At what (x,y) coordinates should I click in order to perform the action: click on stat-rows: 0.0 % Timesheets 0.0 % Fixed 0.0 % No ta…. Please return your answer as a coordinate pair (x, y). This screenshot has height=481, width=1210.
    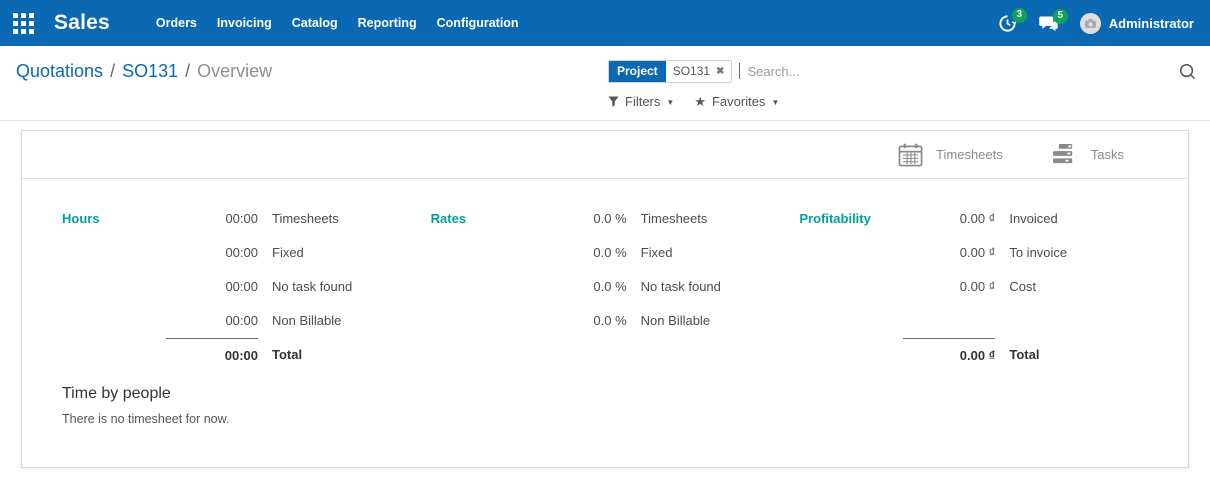
    Looking at the image, I should click on (663, 287).